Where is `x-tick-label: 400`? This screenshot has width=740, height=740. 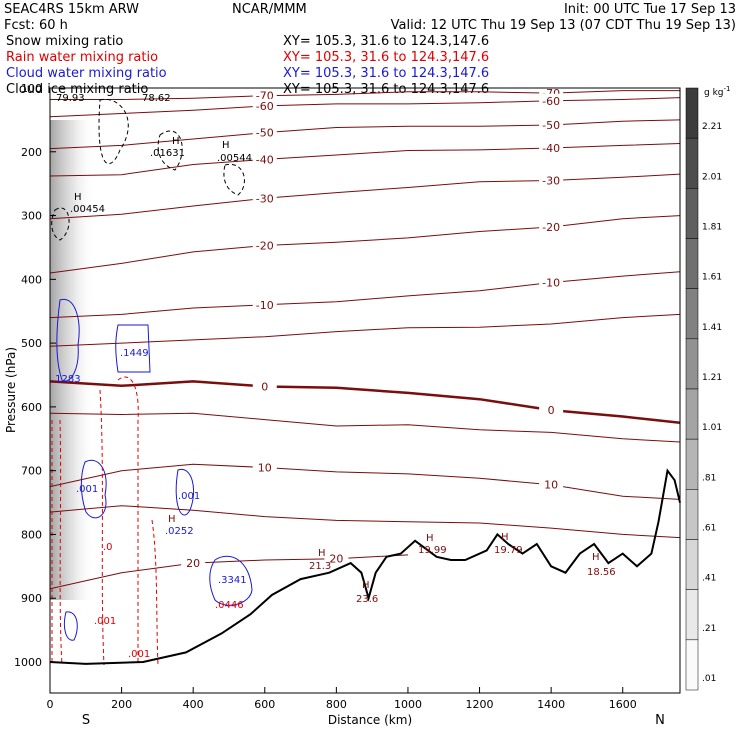
x-tick-label: 400 is located at coordinates (193, 704).